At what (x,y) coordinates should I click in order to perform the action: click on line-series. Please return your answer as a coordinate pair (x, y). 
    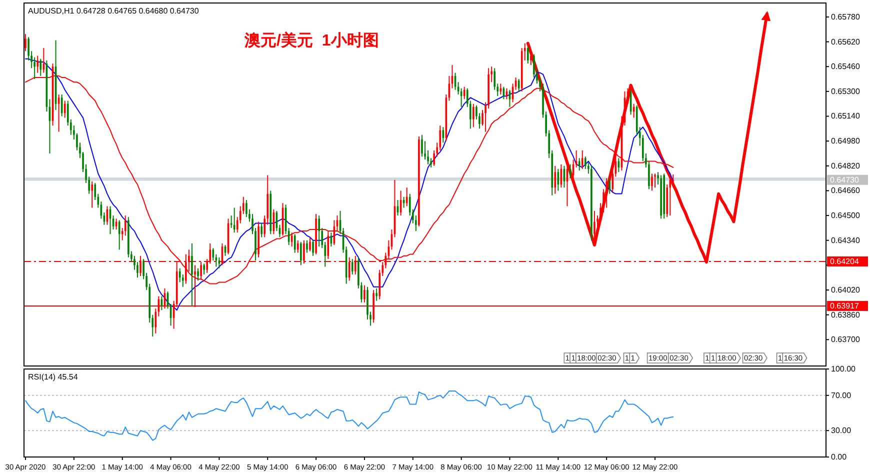
    Looking at the image, I should click on (349, 415).